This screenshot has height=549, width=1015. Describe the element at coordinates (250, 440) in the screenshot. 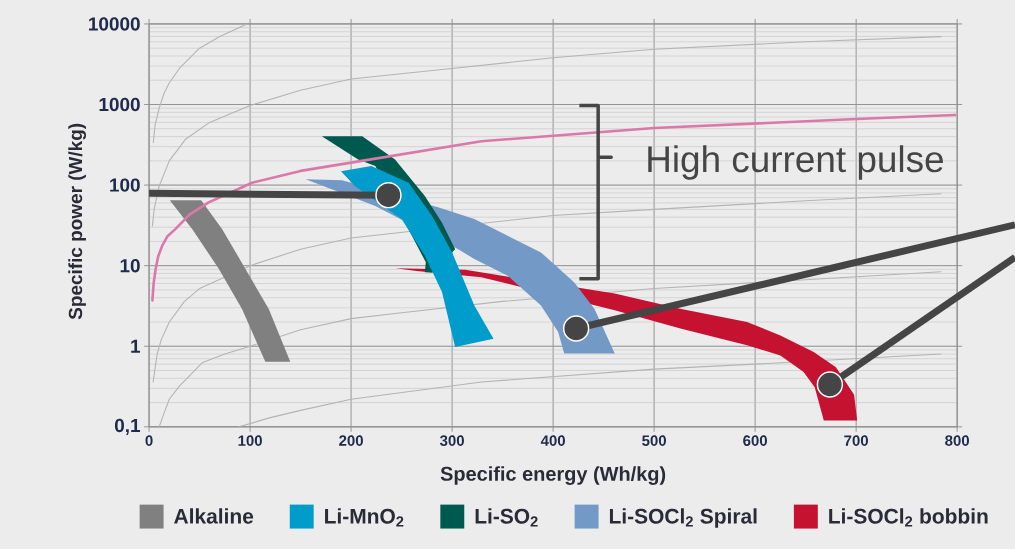

I see `x-tick-label: 100` at that location.